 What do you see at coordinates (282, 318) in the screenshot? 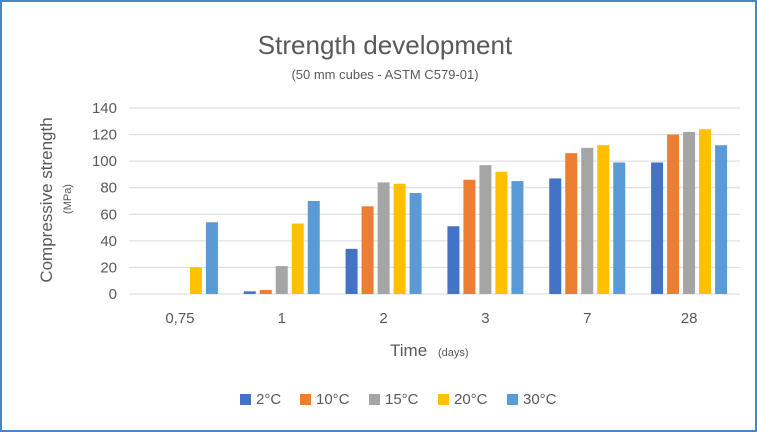
I see `x-tick-label-1: 1` at bounding box center [282, 318].